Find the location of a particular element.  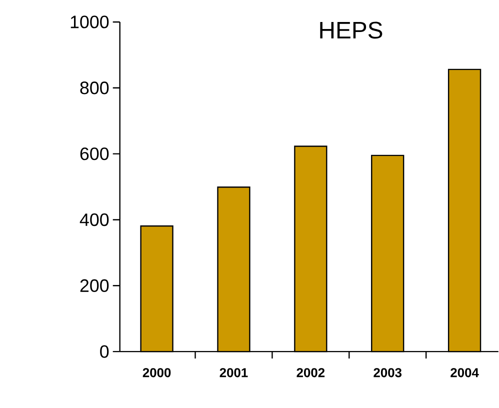

y-tick-label: 1000 is located at coordinates (89, 22).